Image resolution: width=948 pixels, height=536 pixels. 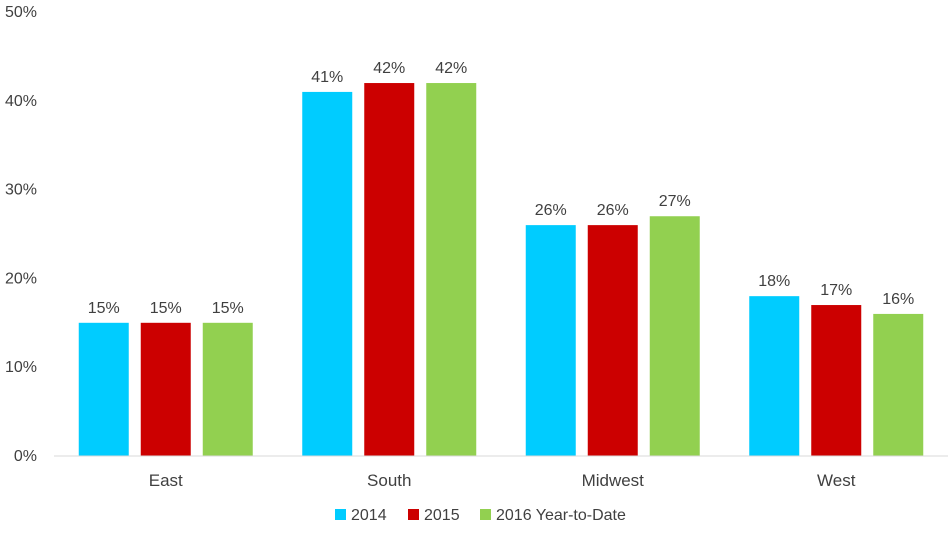 I want to click on y-tick-label: 40%, so click(x=21, y=101).